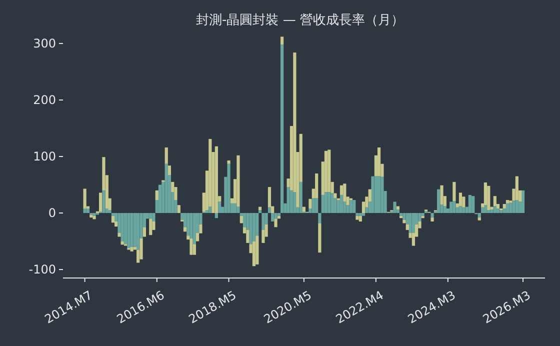 The height and width of the screenshot is (346, 560). Describe the element at coordinates (44, 99) in the screenshot. I see `y-tick-label: 200` at that location.